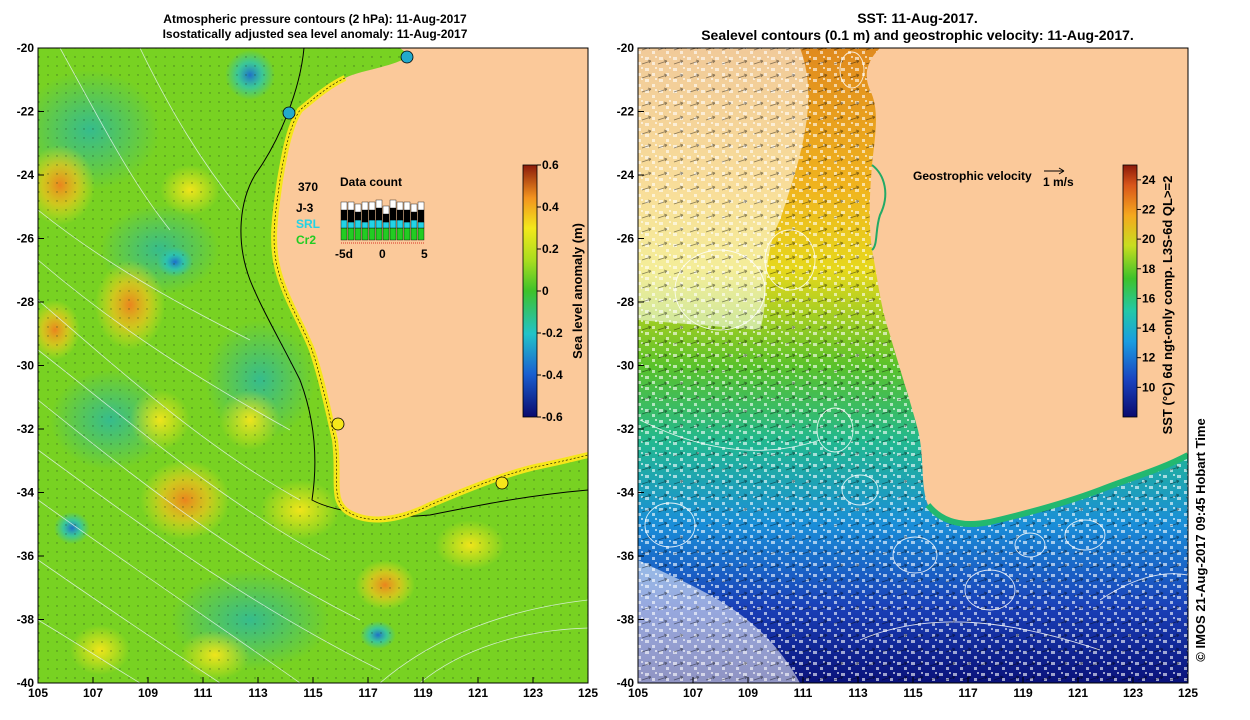 The height and width of the screenshot is (720, 1250). I want to click on mission-cr2-label: Cr2, so click(306, 240).